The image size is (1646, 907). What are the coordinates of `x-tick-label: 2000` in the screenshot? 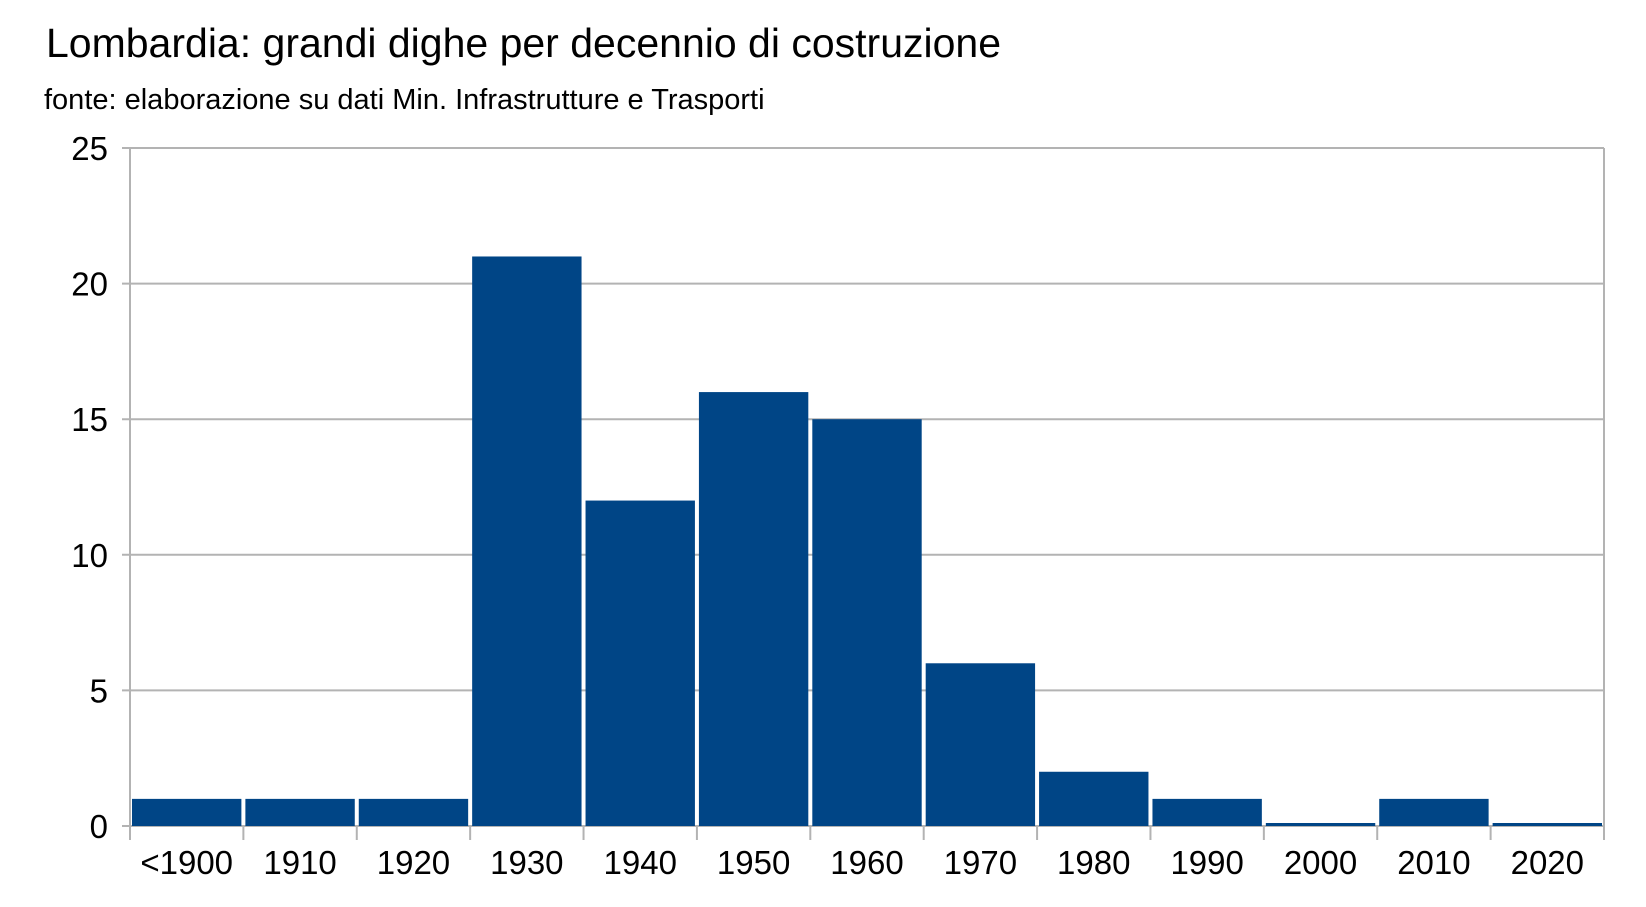 It's located at (1320, 862).